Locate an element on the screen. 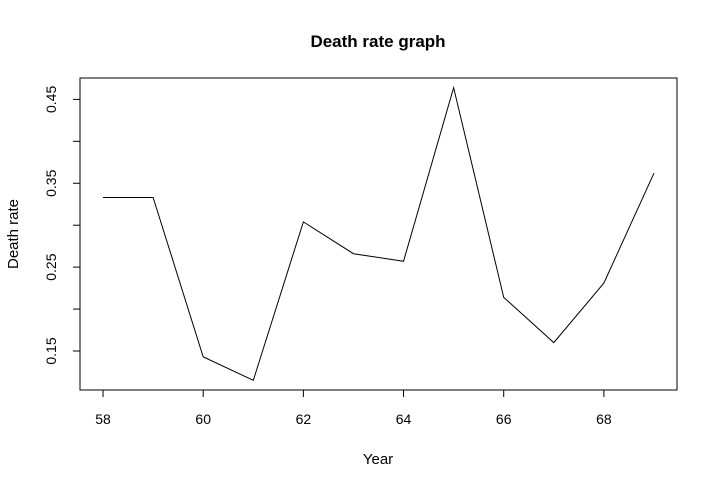 This screenshot has height=488, width=717. y-tick-label: 0.45 is located at coordinates (51, 99).